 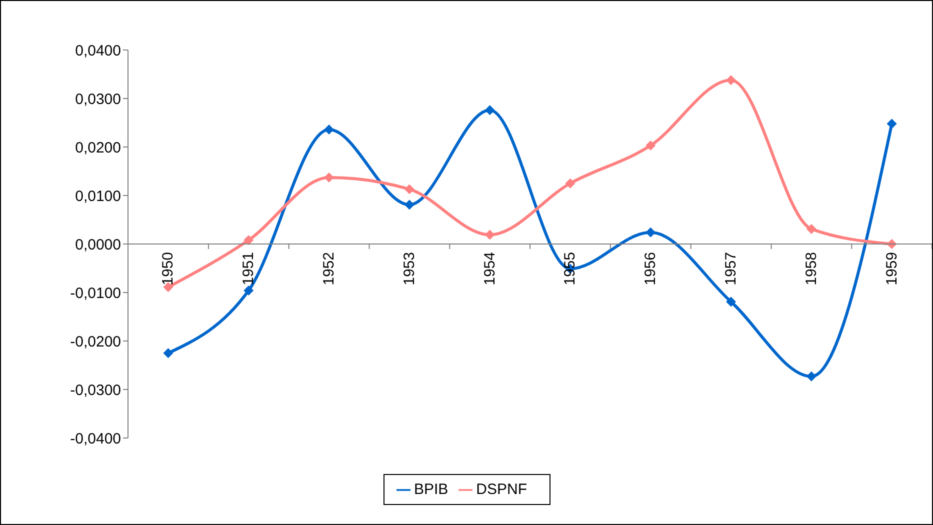 I want to click on legend-label: BPIB, so click(x=431, y=489).